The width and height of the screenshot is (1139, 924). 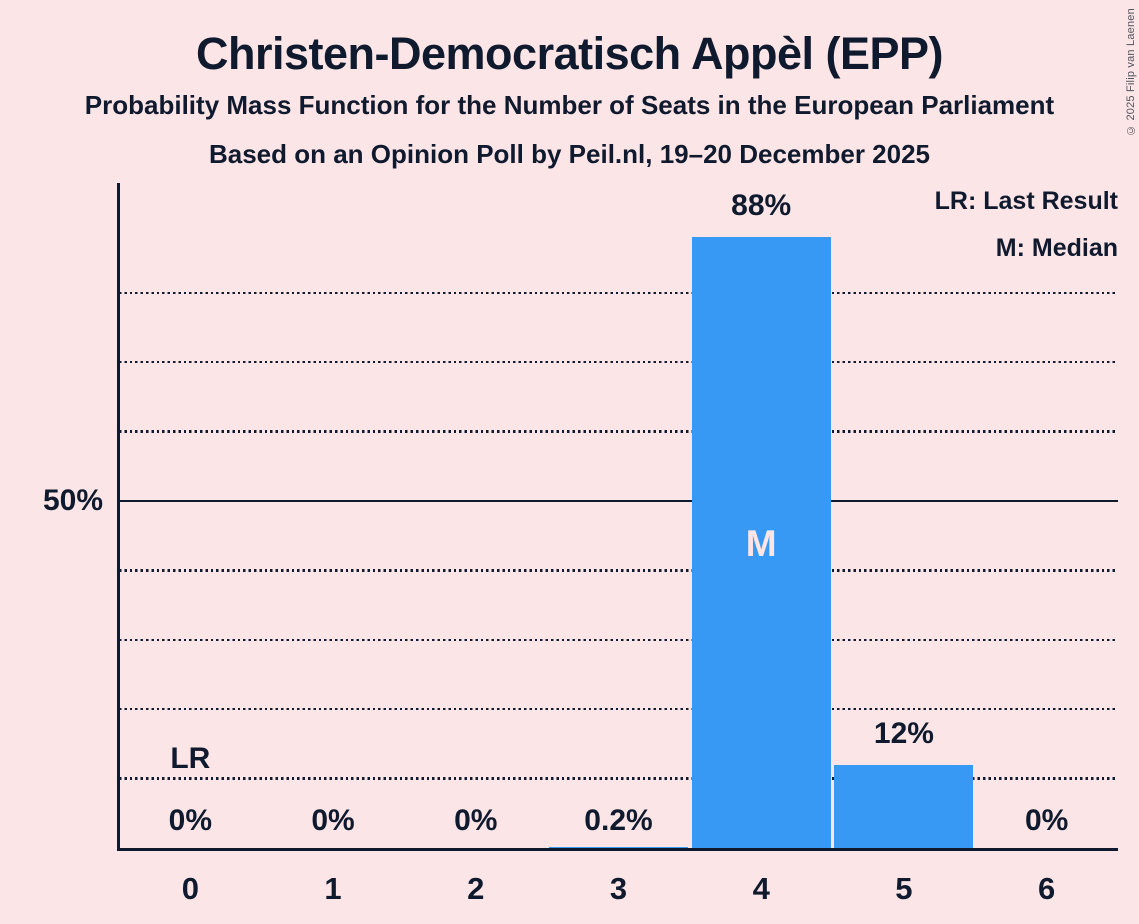 I want to click on x-tick-label-5: 5, so click(x=904, y=888).